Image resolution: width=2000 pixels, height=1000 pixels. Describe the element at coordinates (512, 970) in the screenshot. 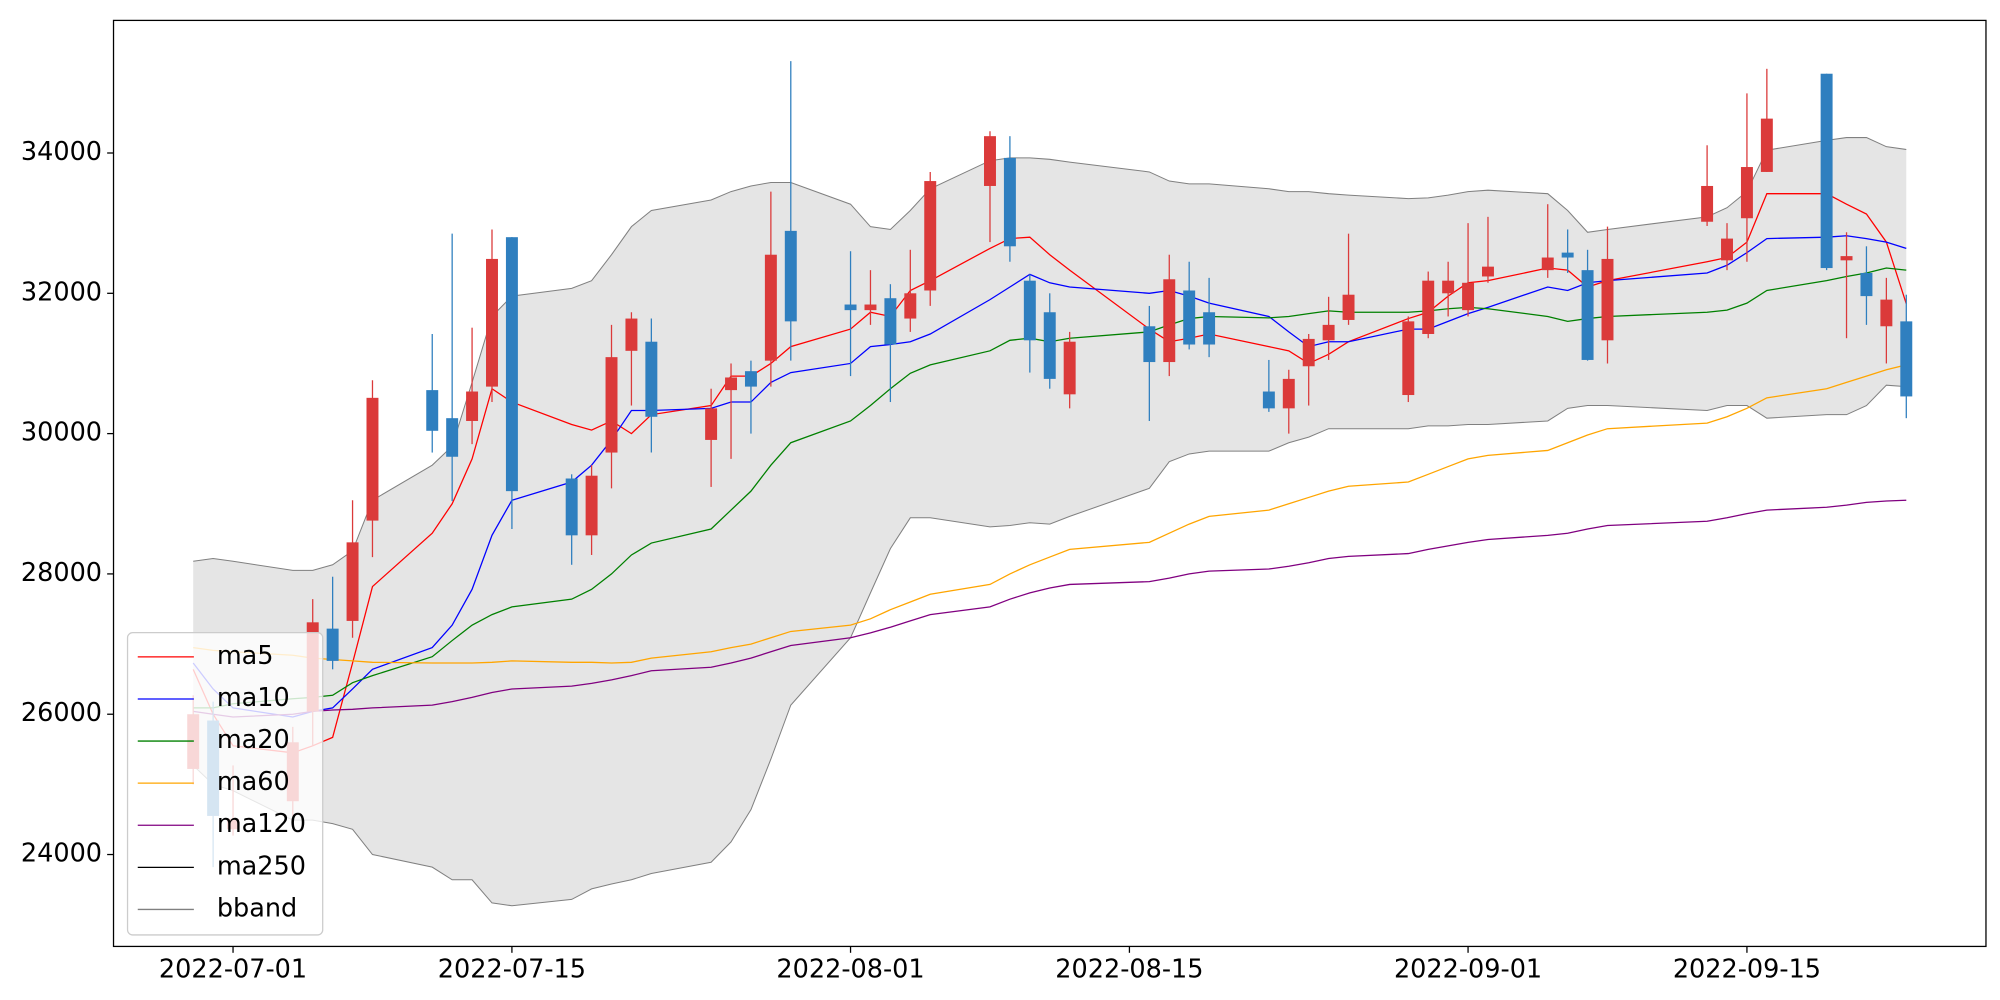

I see `x-tick-label: 2022-07-15` at that location.